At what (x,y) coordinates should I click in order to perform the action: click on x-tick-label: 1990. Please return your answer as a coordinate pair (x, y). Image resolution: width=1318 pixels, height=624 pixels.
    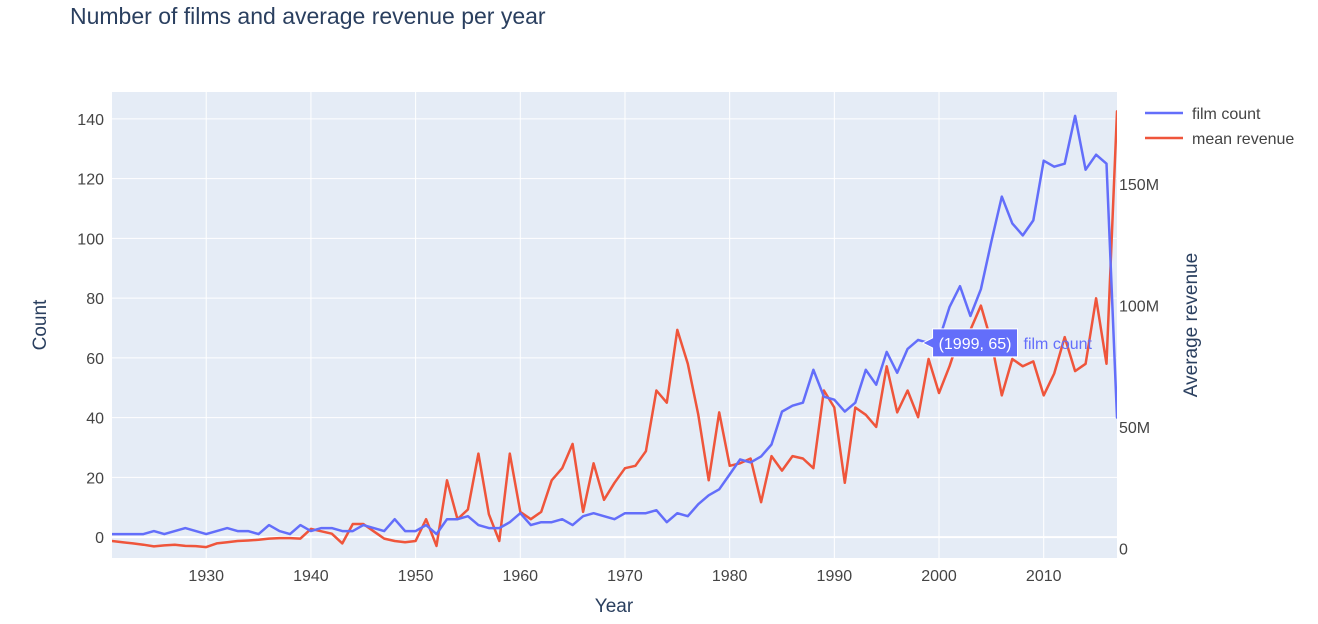
    Looking at the image, I should click on (835, 576).